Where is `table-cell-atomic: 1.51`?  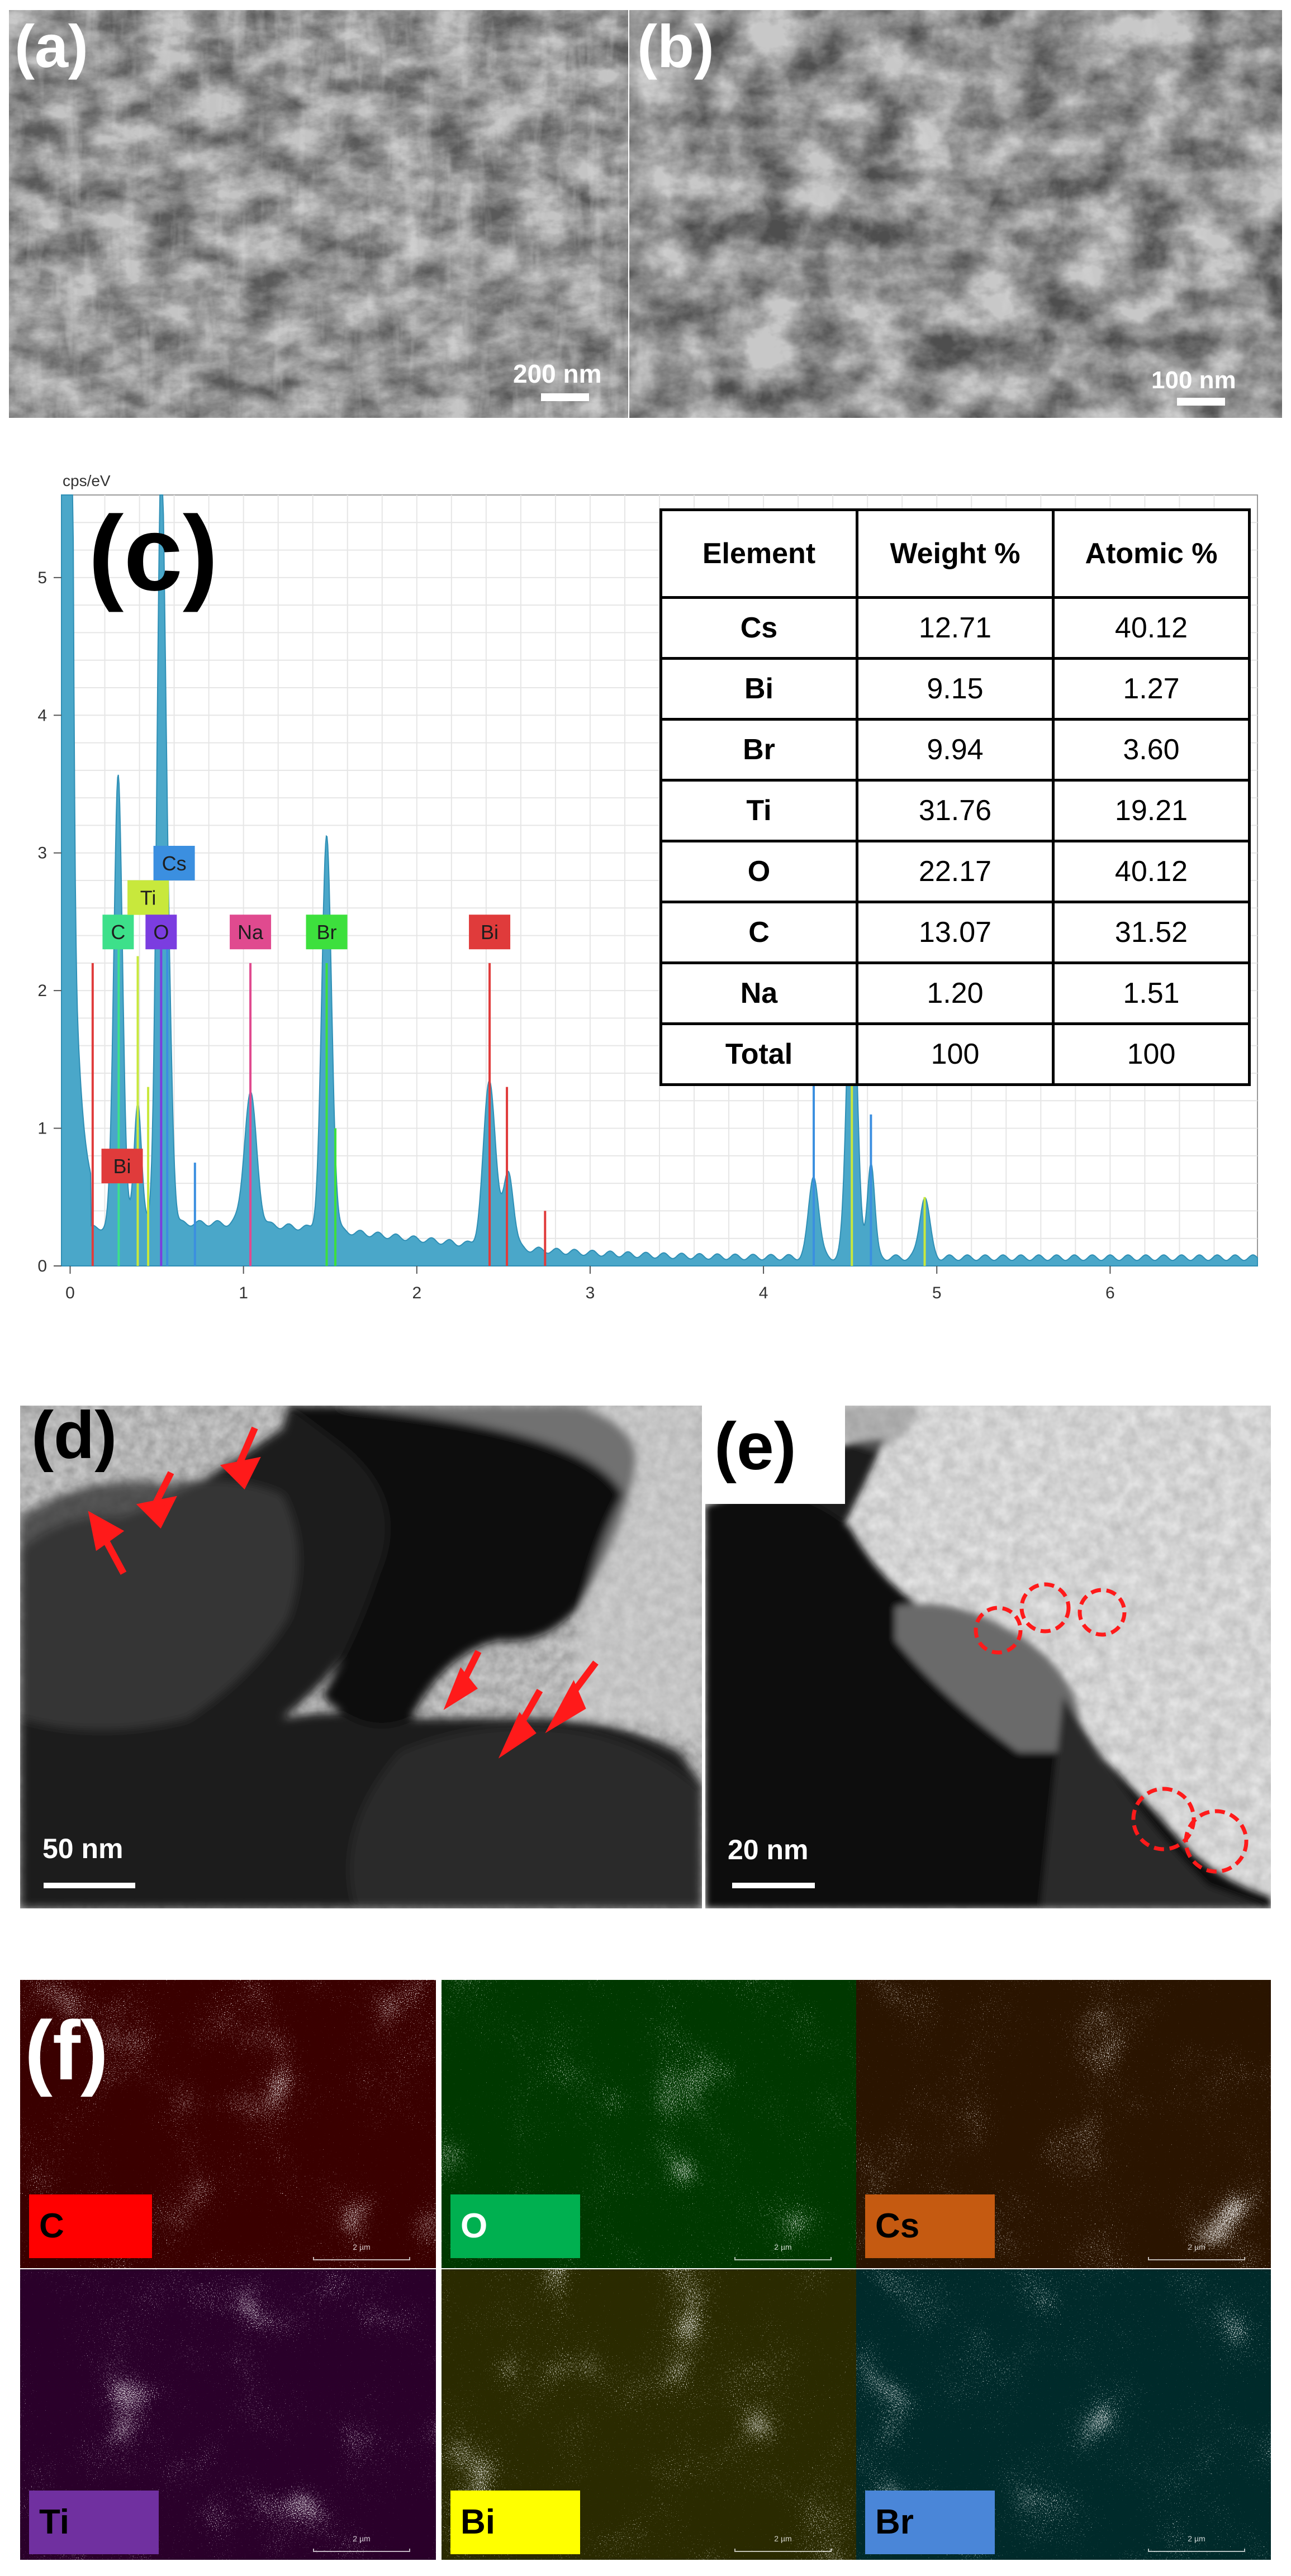 table-cell-atomic: 1.51 is located at coordinates (1151, 993).